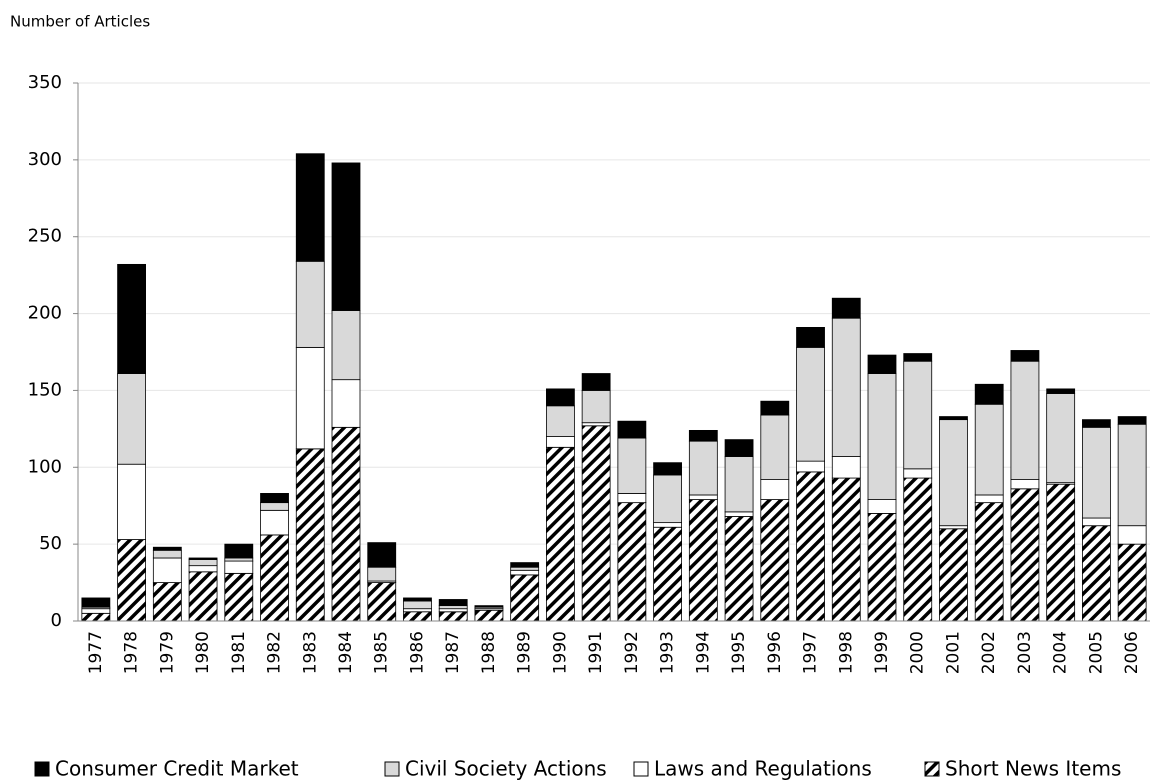 The image size is (1150, 782). What do you see at coordinates (1033, 769) in the screenshot?
I see `legend-label: Short News Items` at bounding box center [1033, 769].